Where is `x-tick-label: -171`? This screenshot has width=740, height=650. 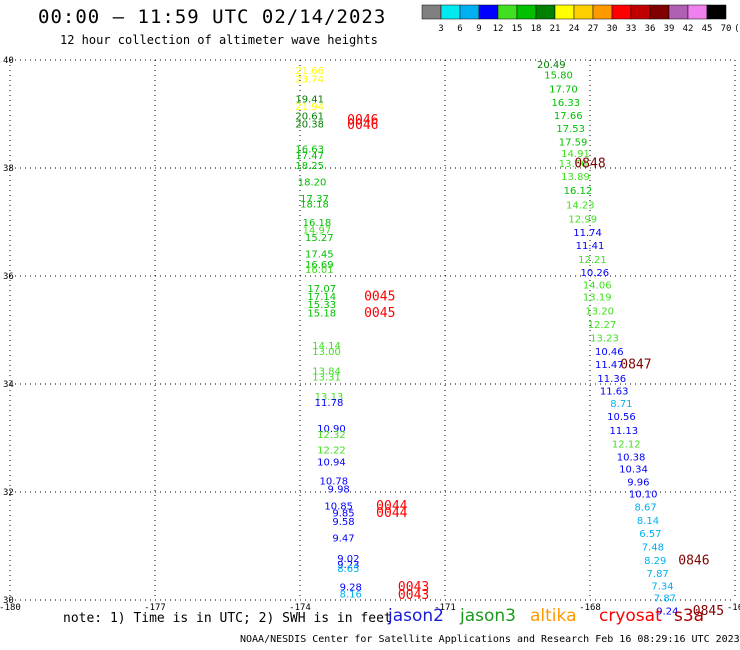
x-tick-label: -171 is located at coordinates (445, 608).